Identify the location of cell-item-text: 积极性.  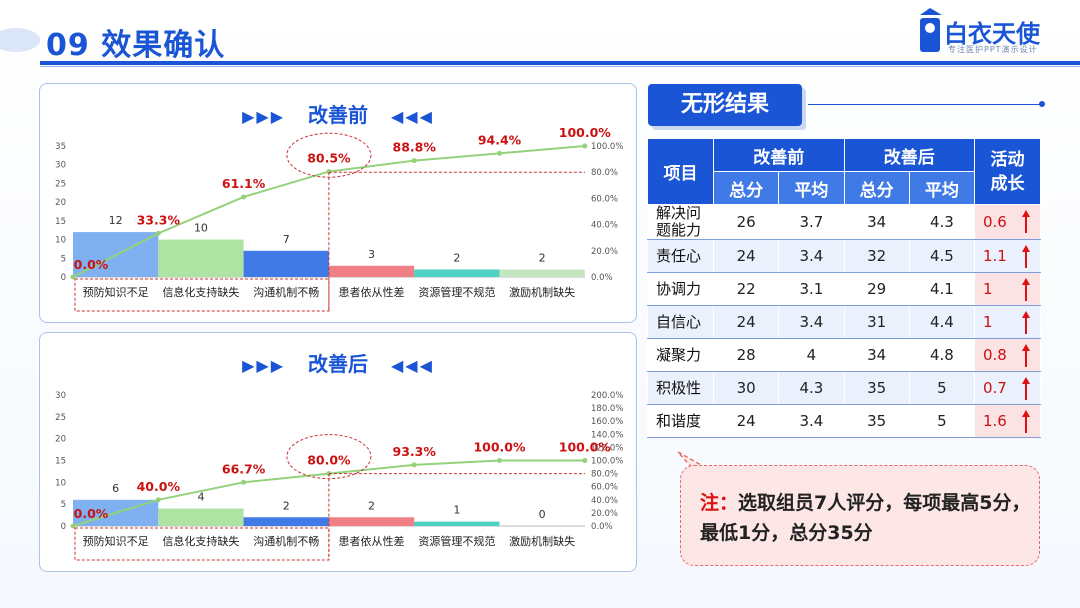
(679, 387).